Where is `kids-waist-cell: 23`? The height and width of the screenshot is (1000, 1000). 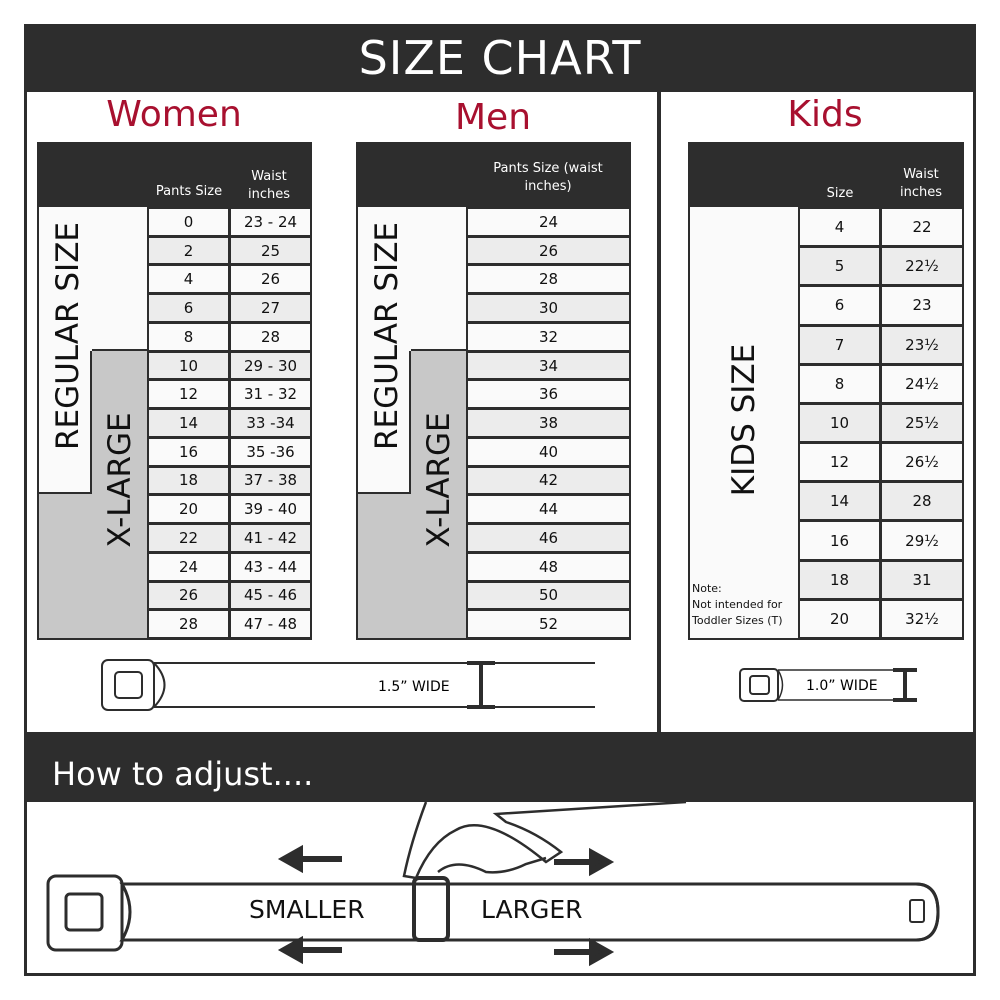 kids-waist-cell: 23 is located at coordinates (922, 305).